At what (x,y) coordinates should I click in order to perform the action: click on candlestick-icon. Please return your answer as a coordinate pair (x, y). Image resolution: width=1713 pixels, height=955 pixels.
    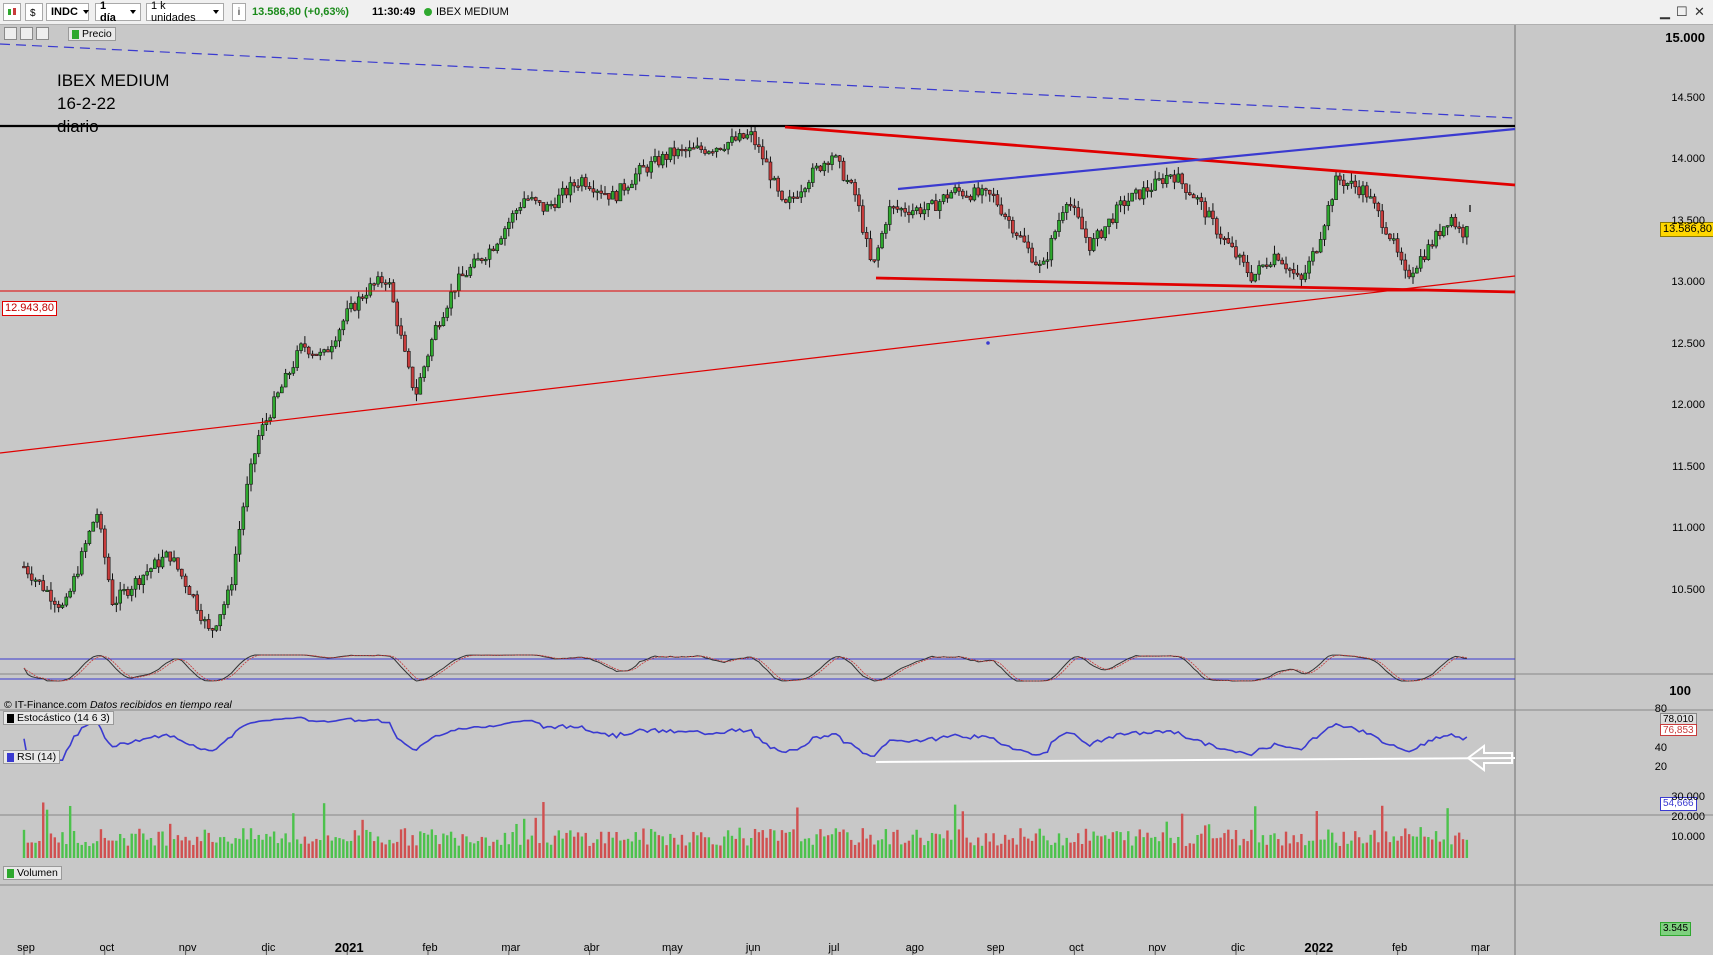
    Looking at the image, I should click on (12, 12).